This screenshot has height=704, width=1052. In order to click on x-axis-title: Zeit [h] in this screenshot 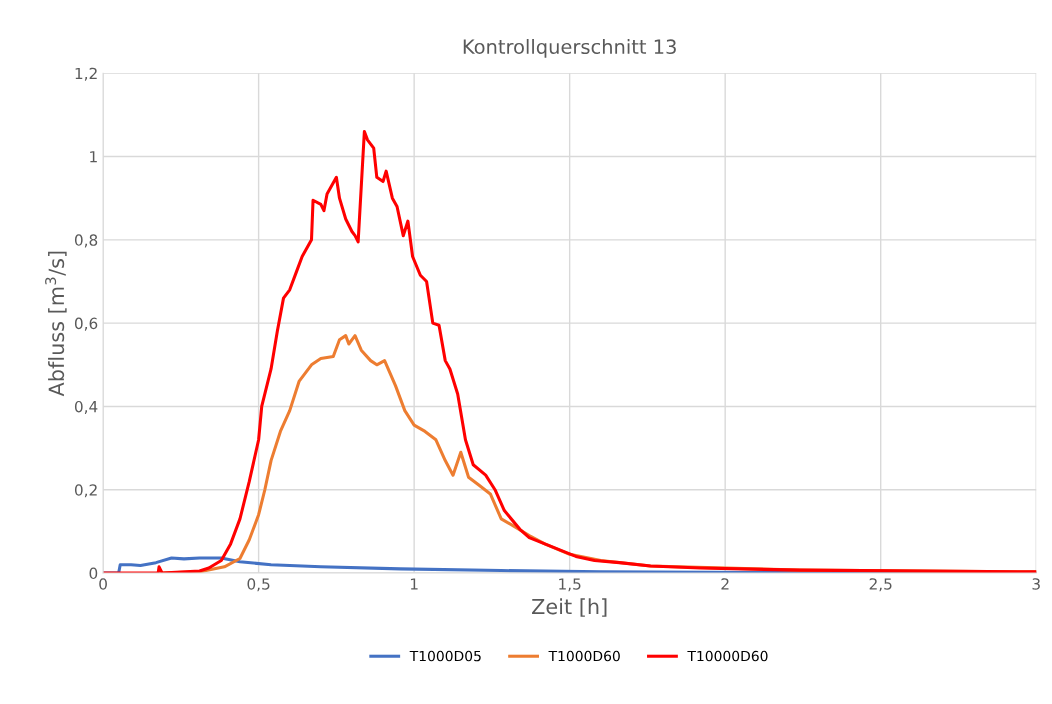, I will do `click(569, 607)`.